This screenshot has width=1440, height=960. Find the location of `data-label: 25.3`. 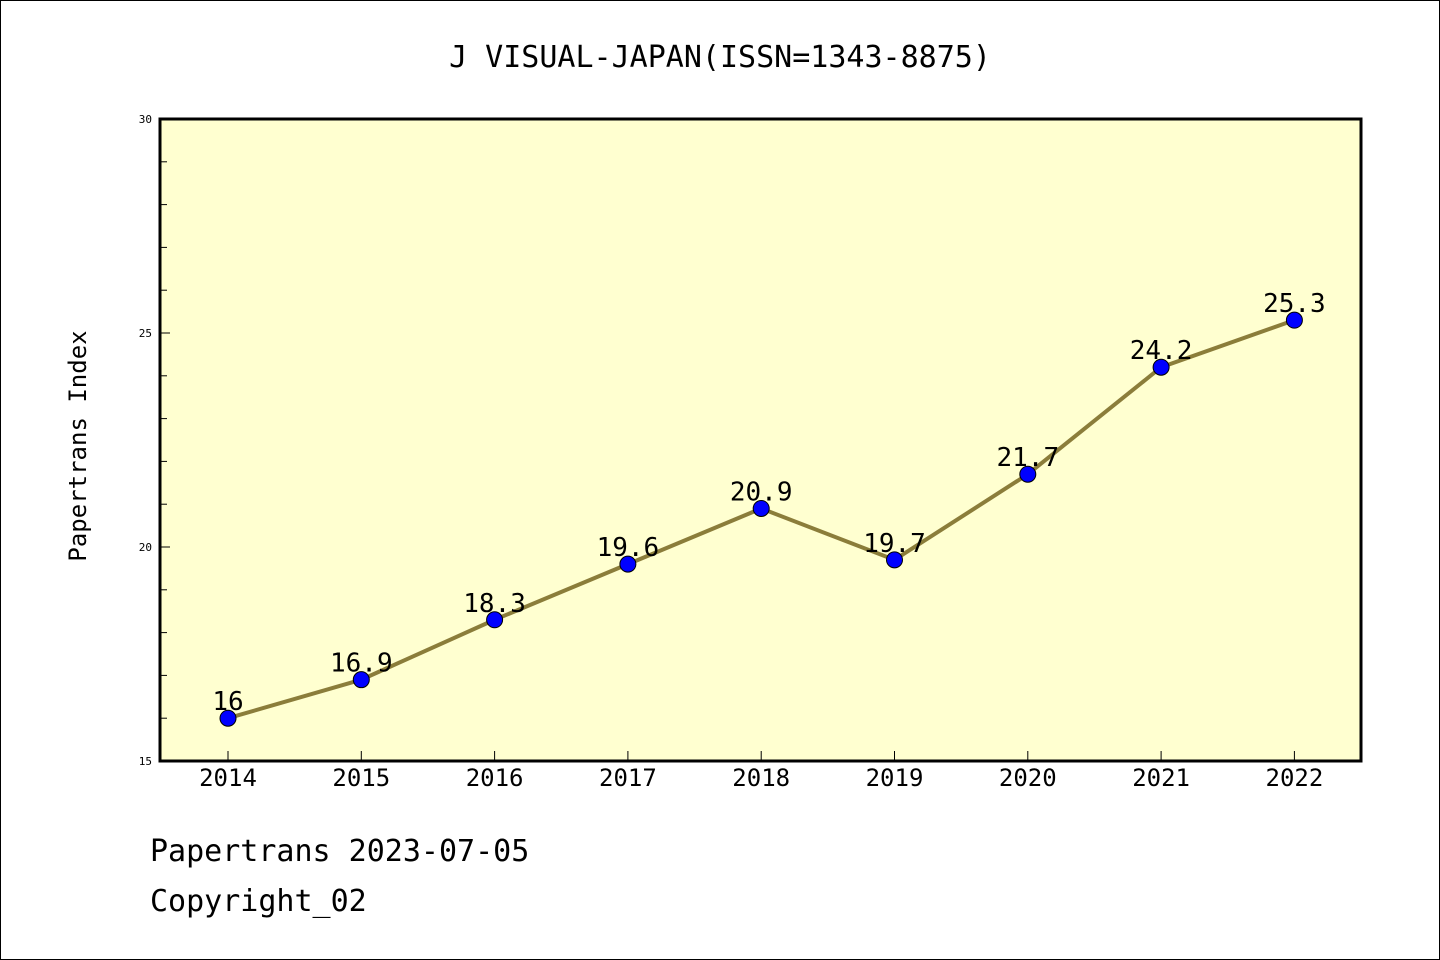

data-label: 25.3 is located at coordinates (1294, 304).